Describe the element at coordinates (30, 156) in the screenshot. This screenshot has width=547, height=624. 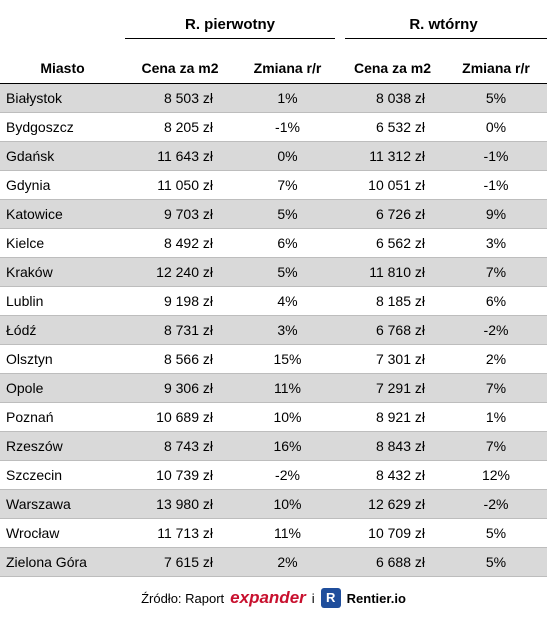
I see `city: Gdańsk` at that location.